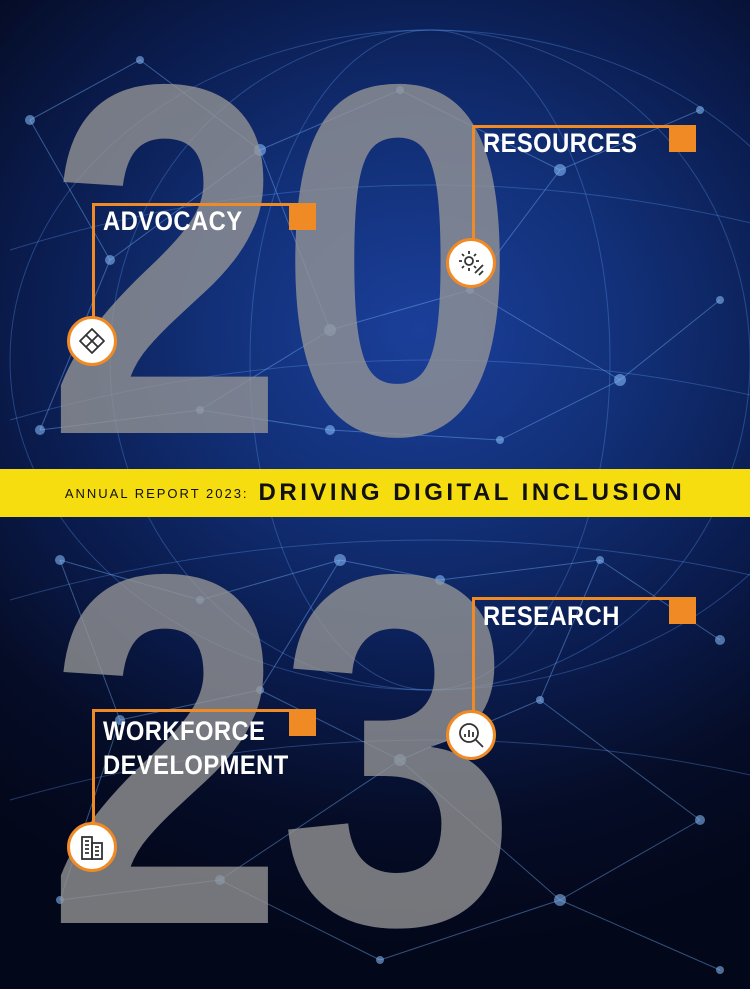 The width and height of the screenshot is (750, 989). Describe the element at coordinates (471, 263) in the screenshot. I see `gear-tools-icon` at that location.